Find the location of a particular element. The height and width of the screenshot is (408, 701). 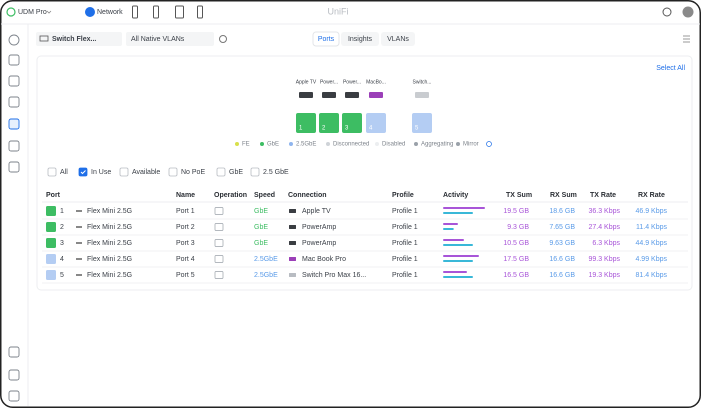

port-number: 5 is located at coordinates (62, 275).